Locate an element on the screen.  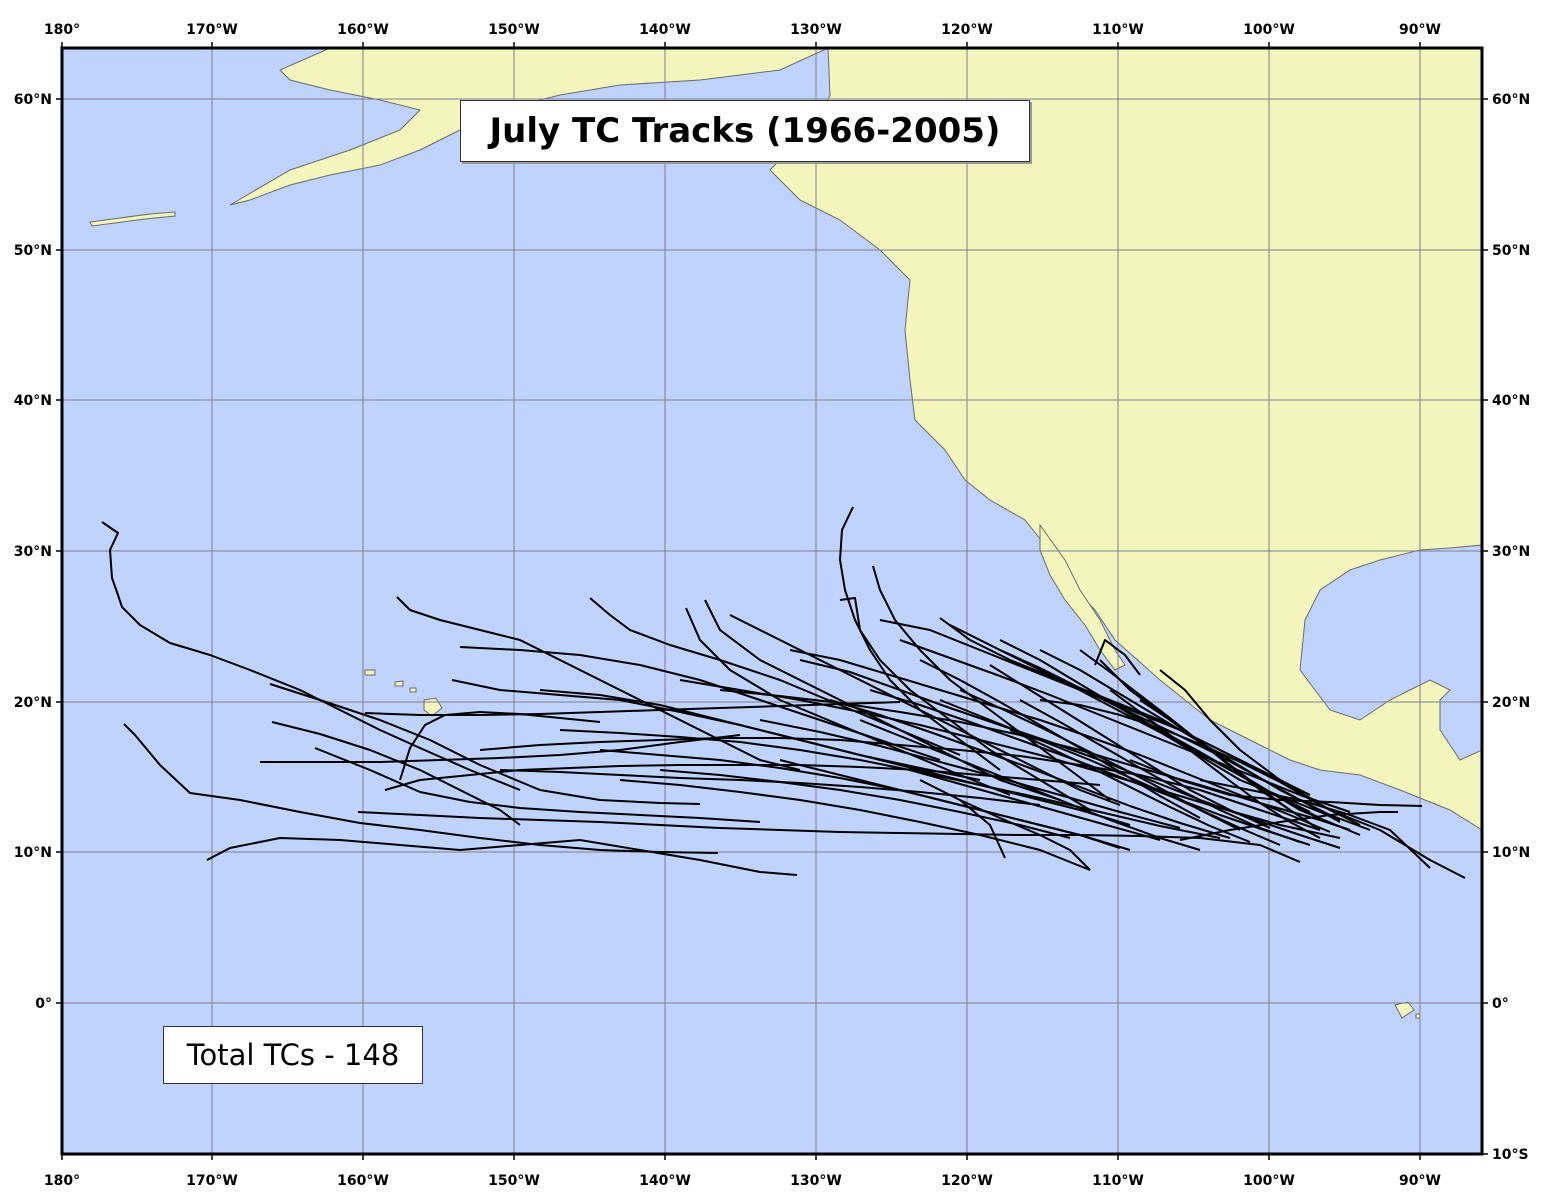
hawaii-islands is located at coordinates (403, 693).